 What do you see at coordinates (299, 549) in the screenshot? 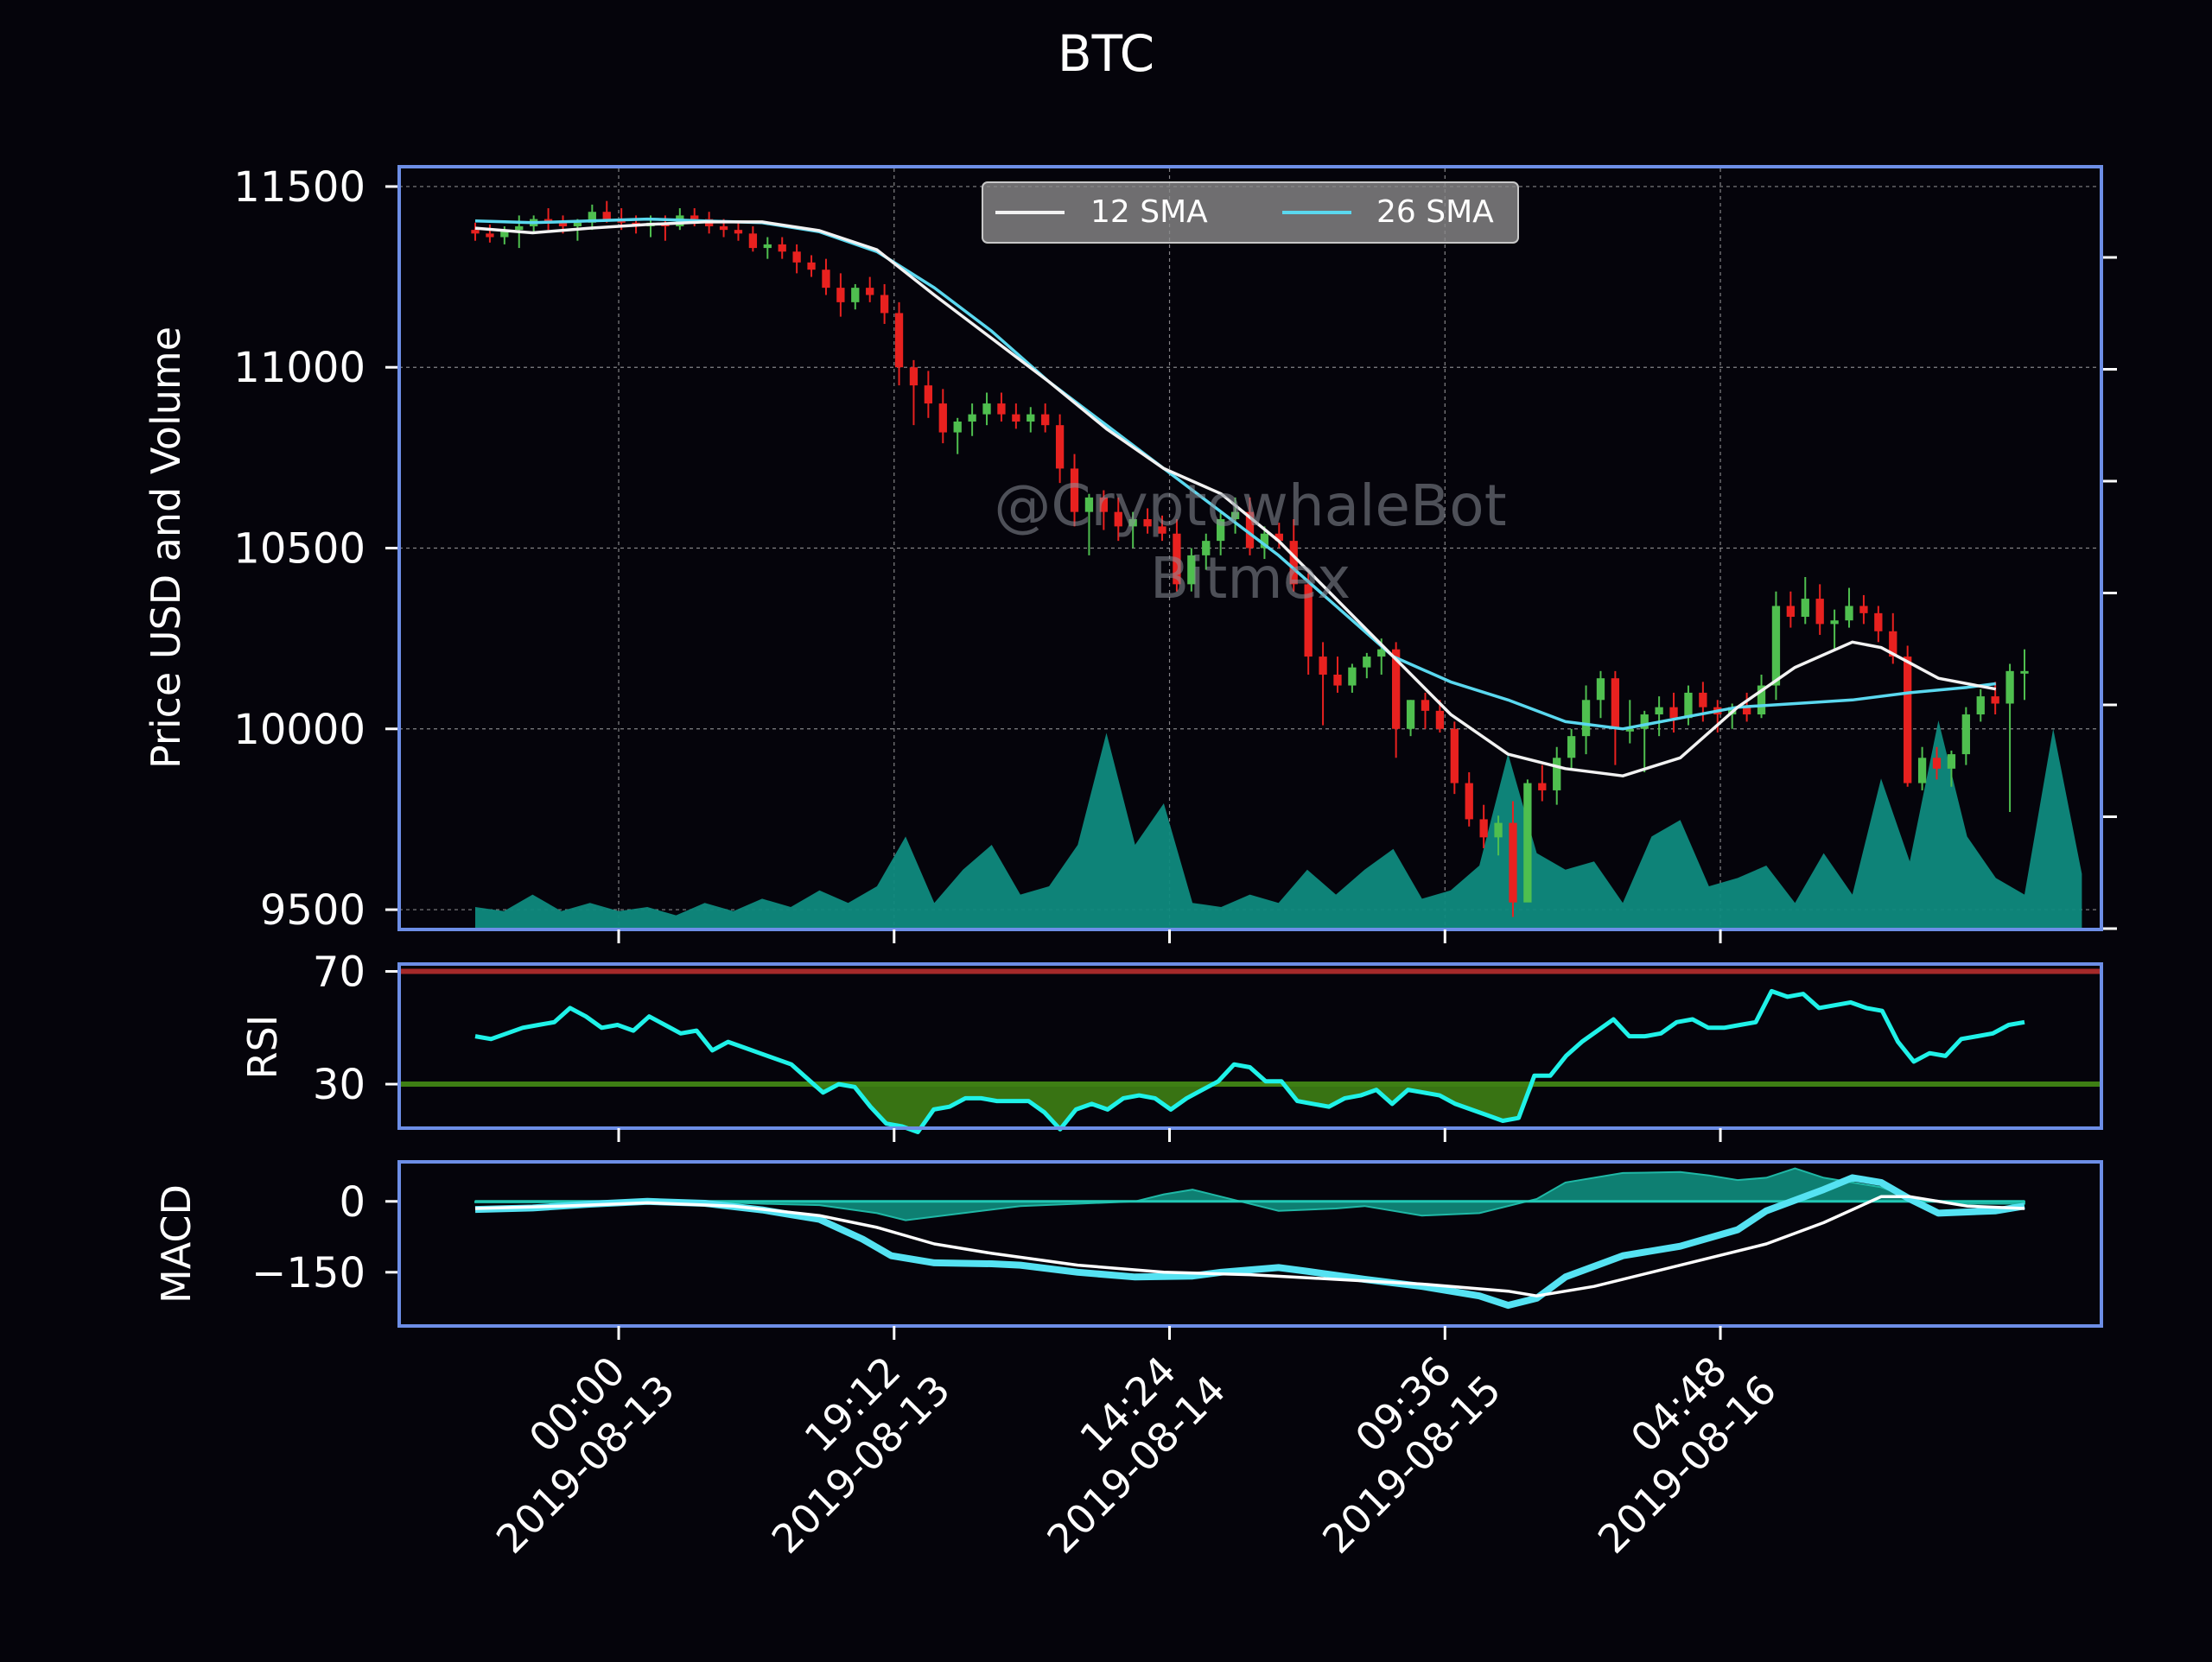
I see `price-ytick-label-2: 10500` at bounding box center [299, 549].